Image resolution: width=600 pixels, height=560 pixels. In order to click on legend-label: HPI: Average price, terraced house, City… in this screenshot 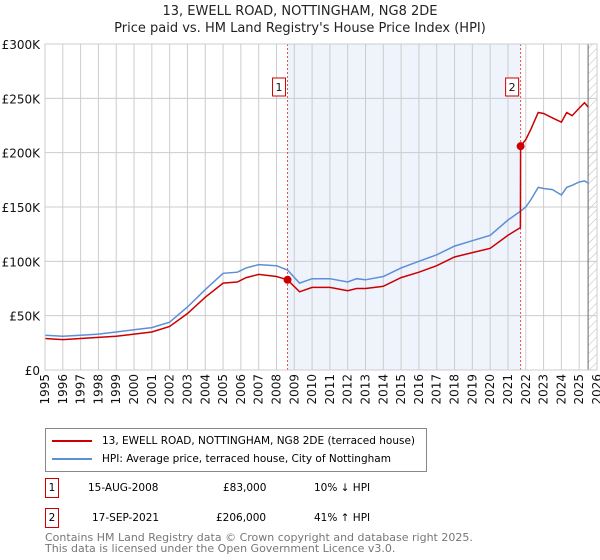, I will do `click(246, 459)`.